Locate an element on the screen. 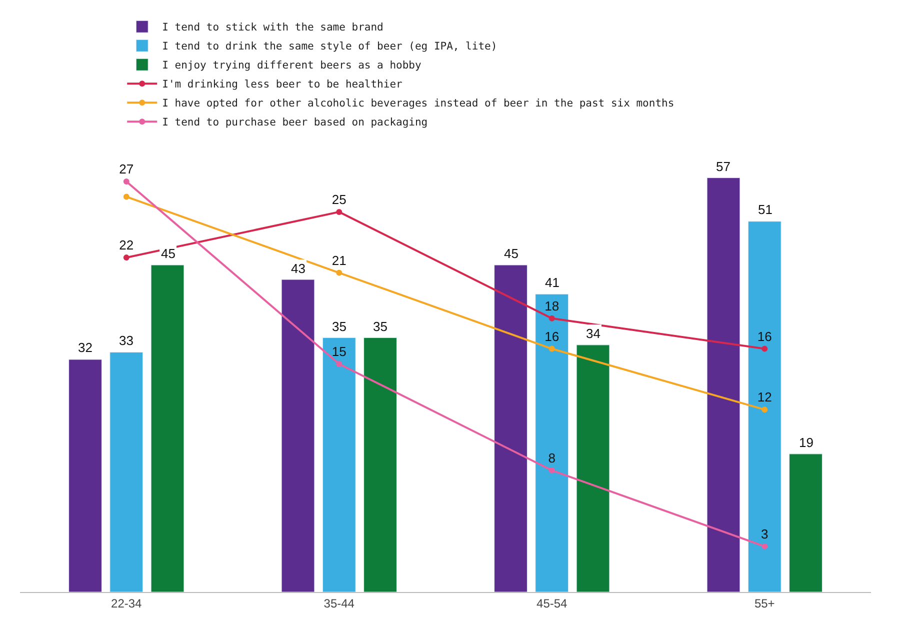  legend-label: I enjoy trying different beers as a hobby is located at coordinates (292, 66).